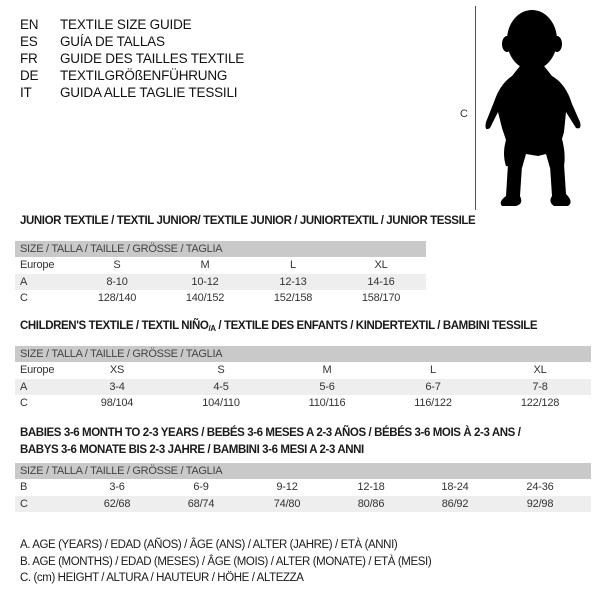 This screenshot has width=600, height=600. Describe the element at coordinates (117, 298) in the screenshot. I see `table-cell: 128/140` at that location.